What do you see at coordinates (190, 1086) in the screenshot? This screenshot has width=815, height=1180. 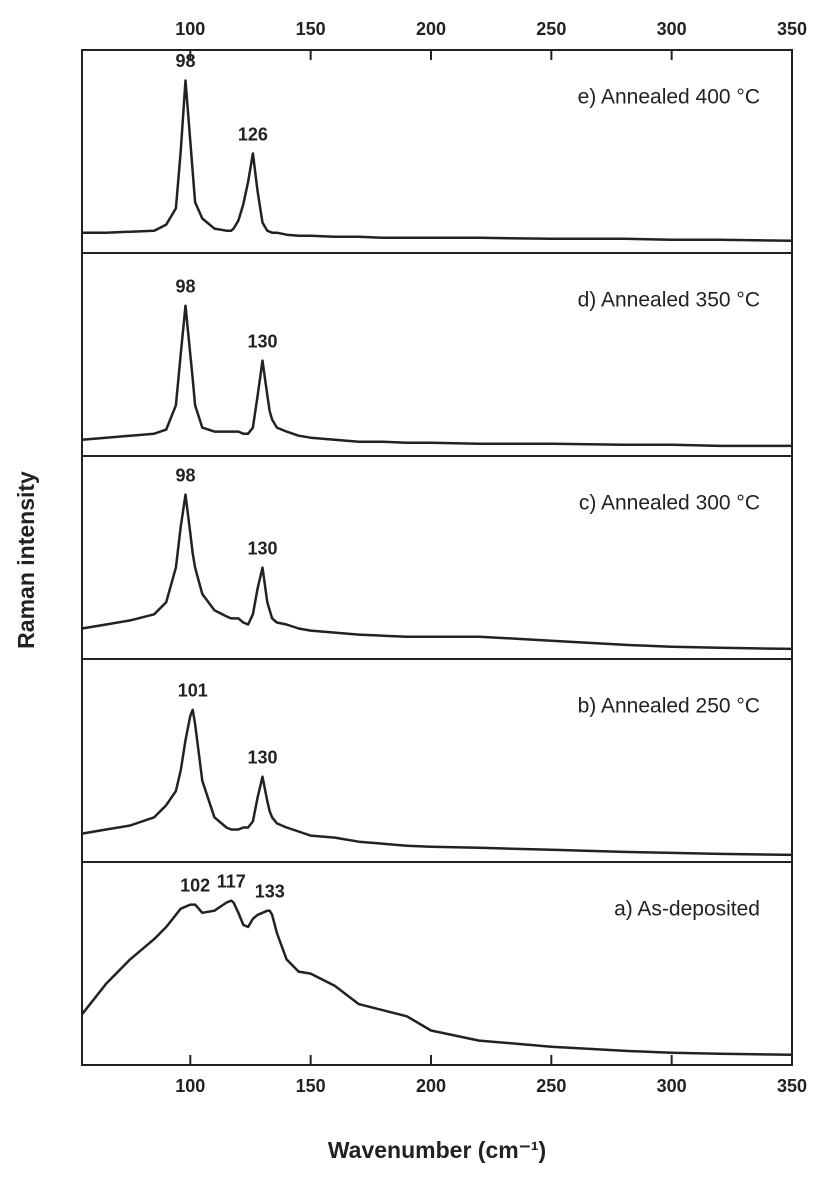 I see `x-tick-label-bottom: 100` at bounding box center [190, 1086].